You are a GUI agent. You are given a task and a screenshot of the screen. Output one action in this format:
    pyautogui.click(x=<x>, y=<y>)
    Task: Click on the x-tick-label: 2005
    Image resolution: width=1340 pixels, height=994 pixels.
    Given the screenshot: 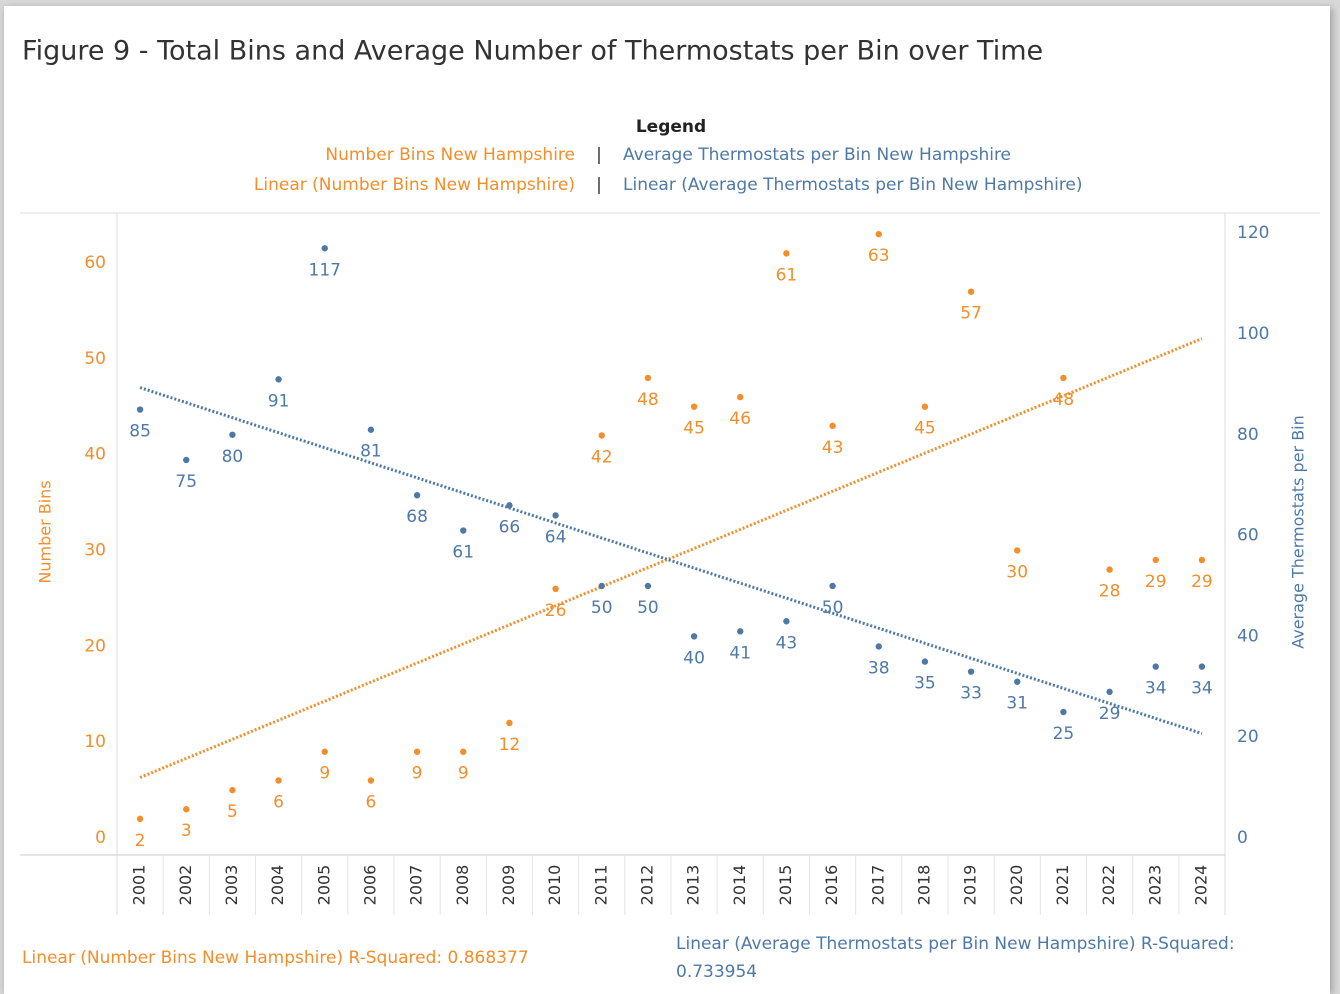 What is the action you would take?
    pyautogui.click(x=323, y=885)
    